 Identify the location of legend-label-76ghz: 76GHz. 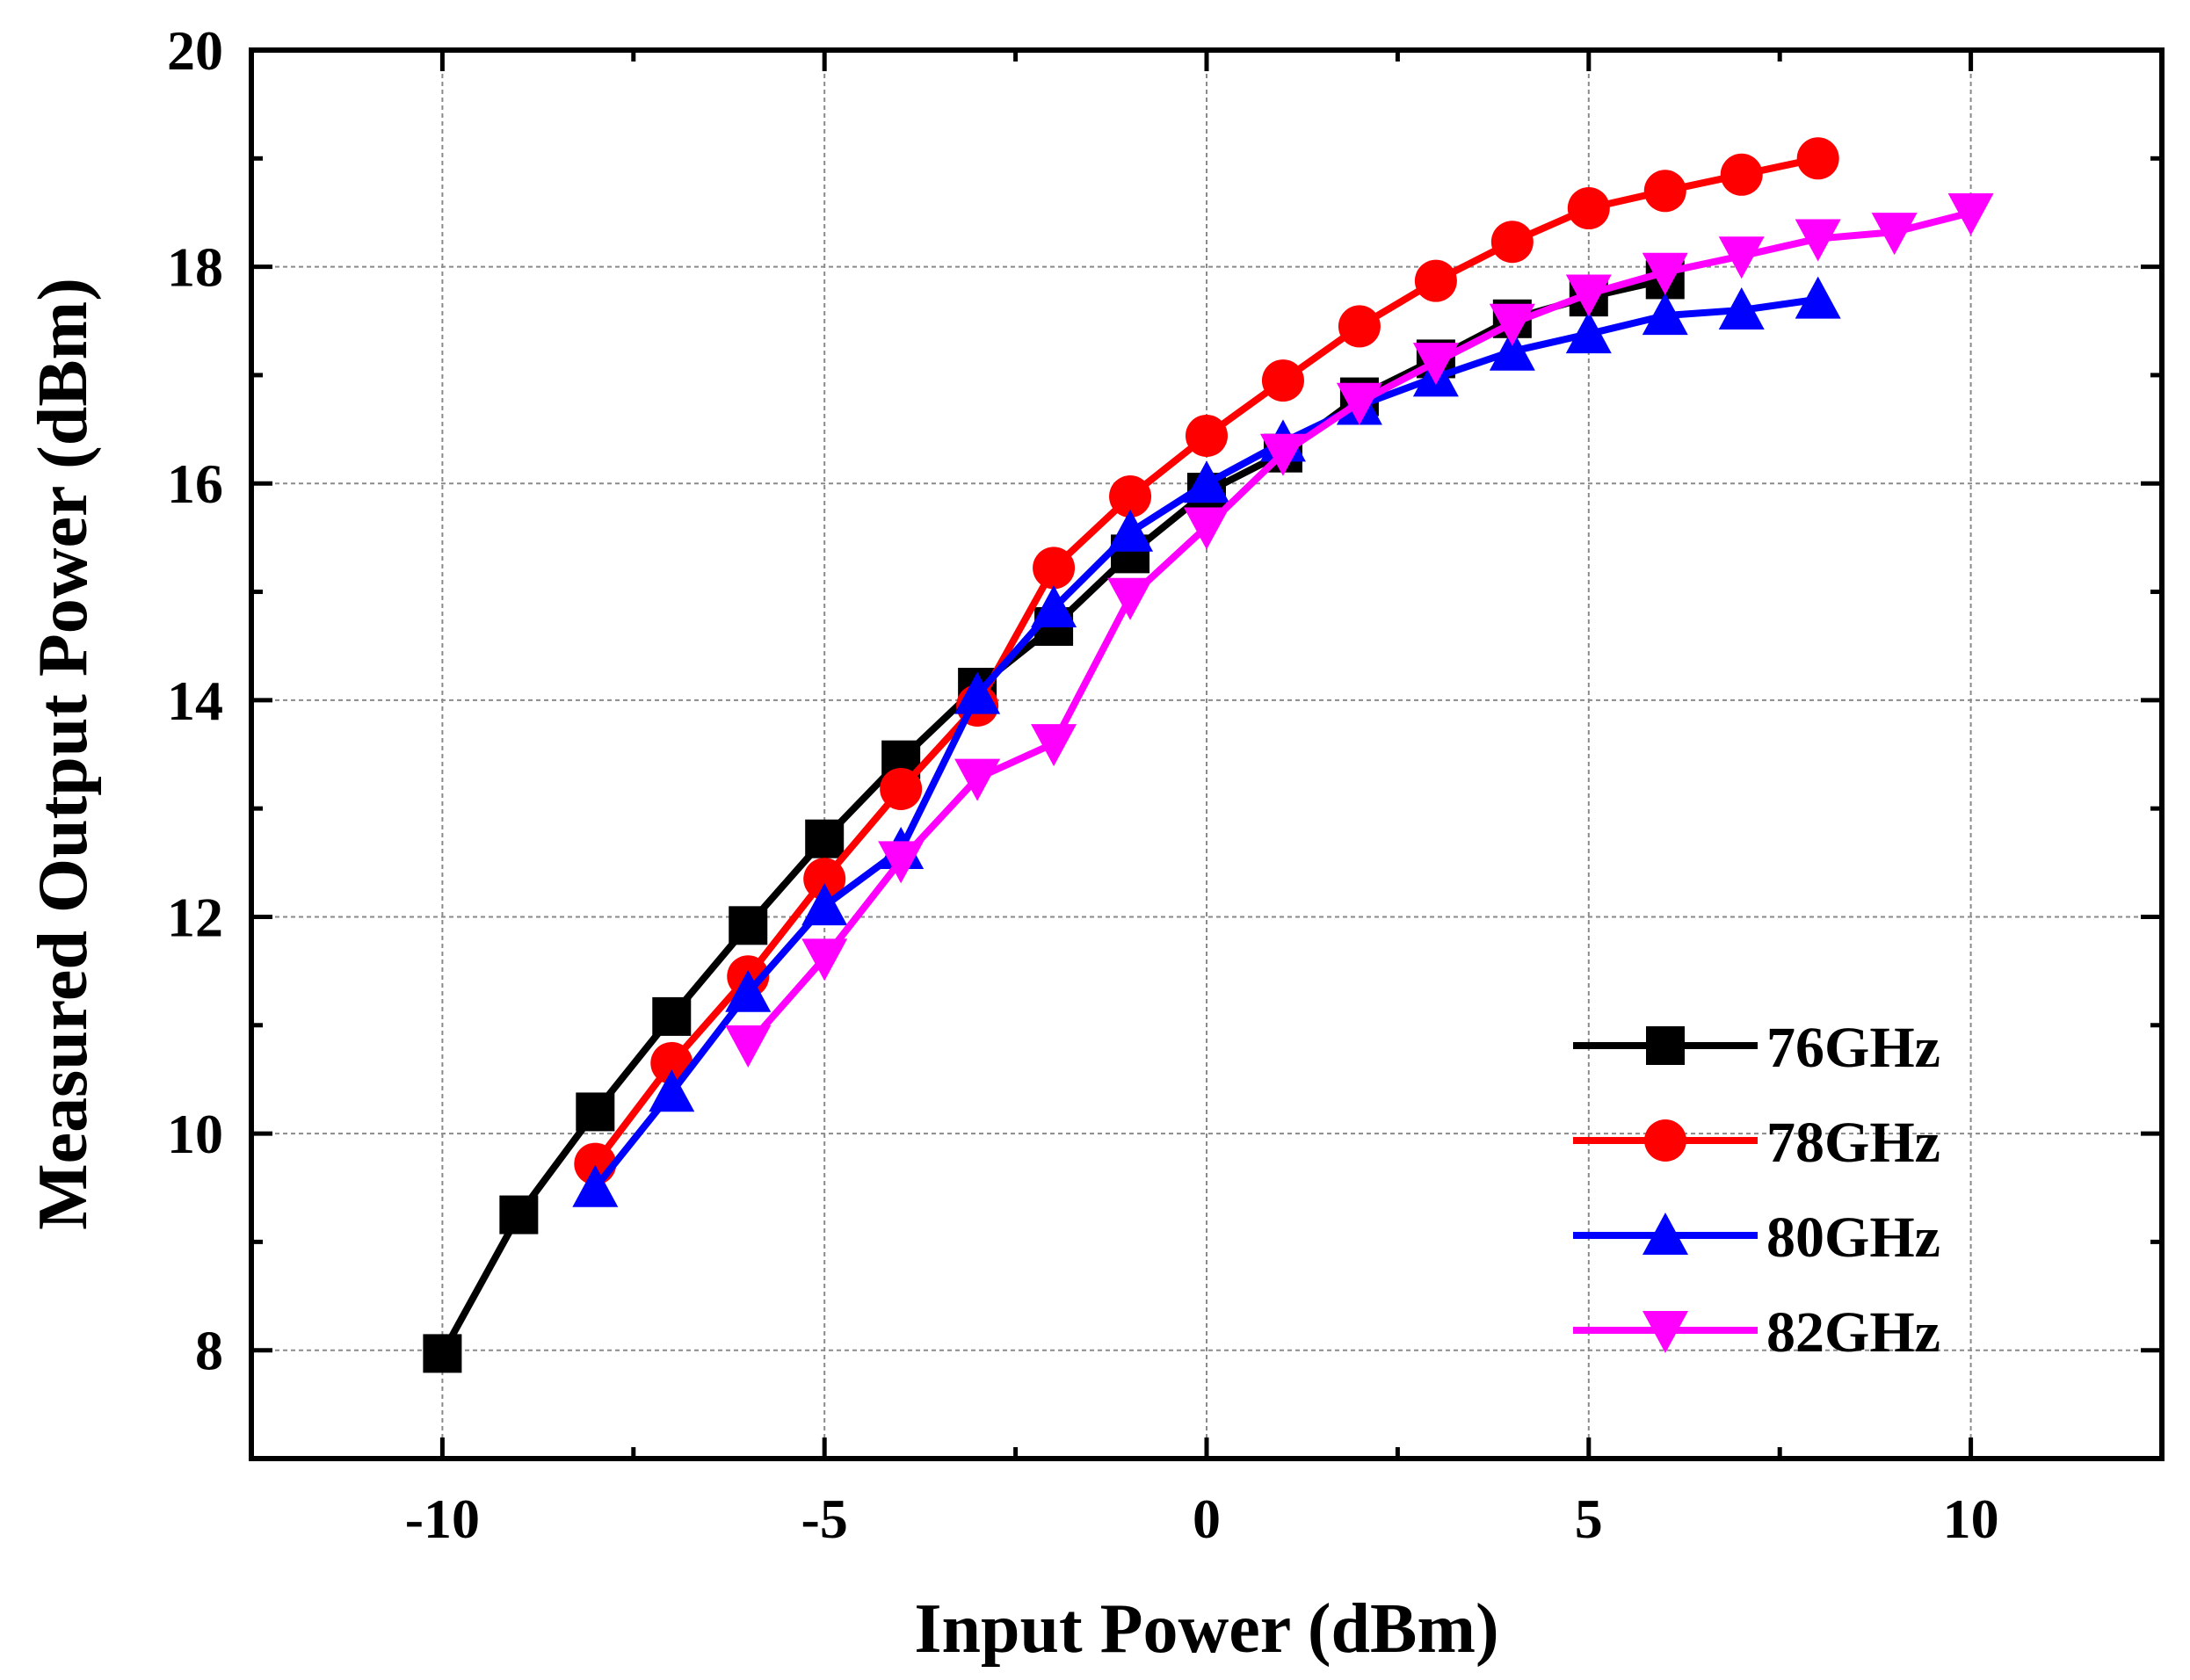
(1853, 1048).